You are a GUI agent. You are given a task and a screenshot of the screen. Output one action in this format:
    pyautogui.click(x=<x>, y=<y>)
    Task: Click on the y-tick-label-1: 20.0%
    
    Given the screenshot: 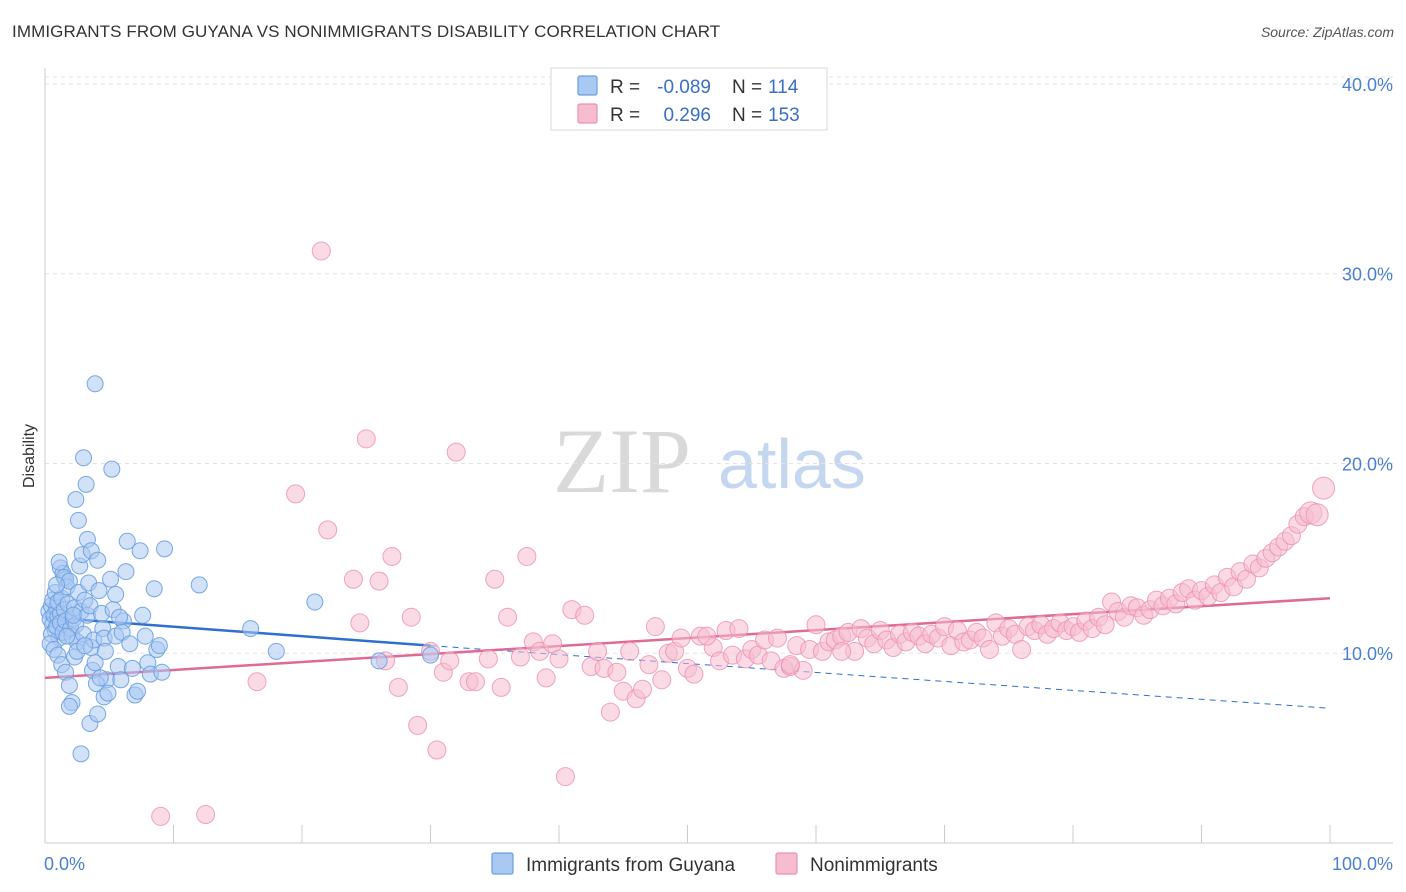 What is the action you would take?
    pyautogui.click(x=1367, y=464)
    